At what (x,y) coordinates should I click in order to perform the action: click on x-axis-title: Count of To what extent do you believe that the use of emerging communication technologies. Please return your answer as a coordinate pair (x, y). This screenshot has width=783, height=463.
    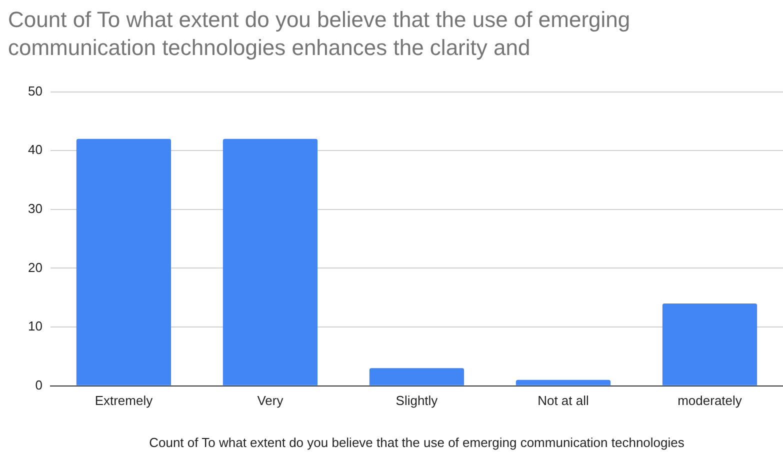
    Looking at the image, I should click on (417, 442).